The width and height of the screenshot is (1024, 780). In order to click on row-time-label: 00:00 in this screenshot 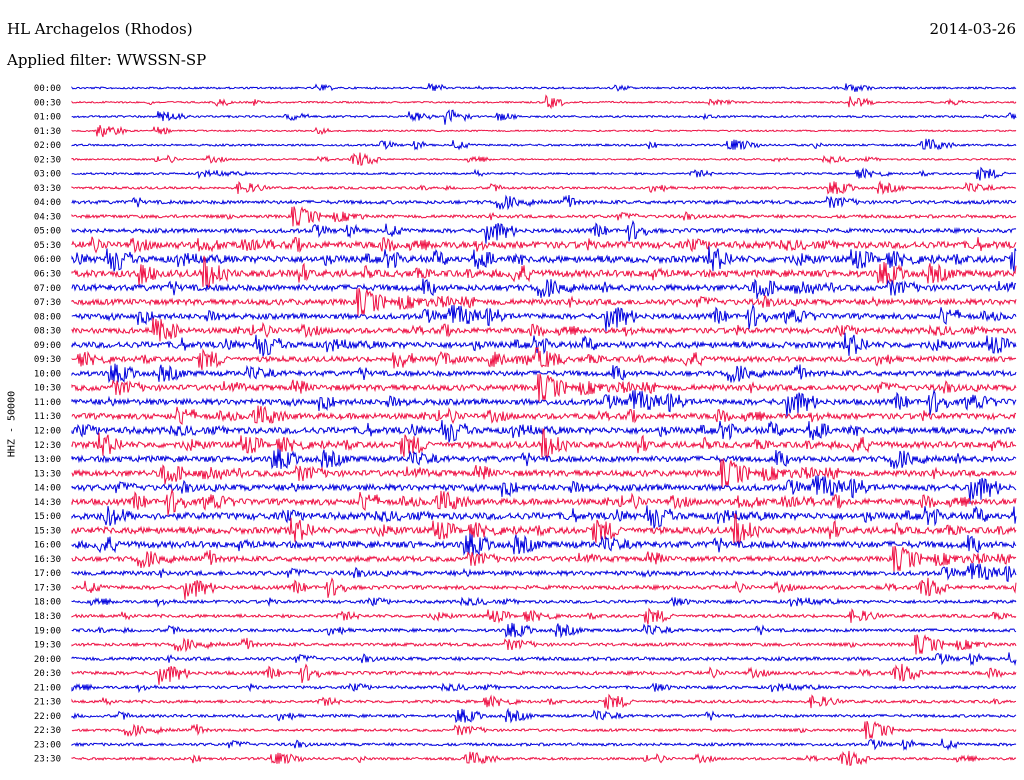, I will do `click(47, 89)`.